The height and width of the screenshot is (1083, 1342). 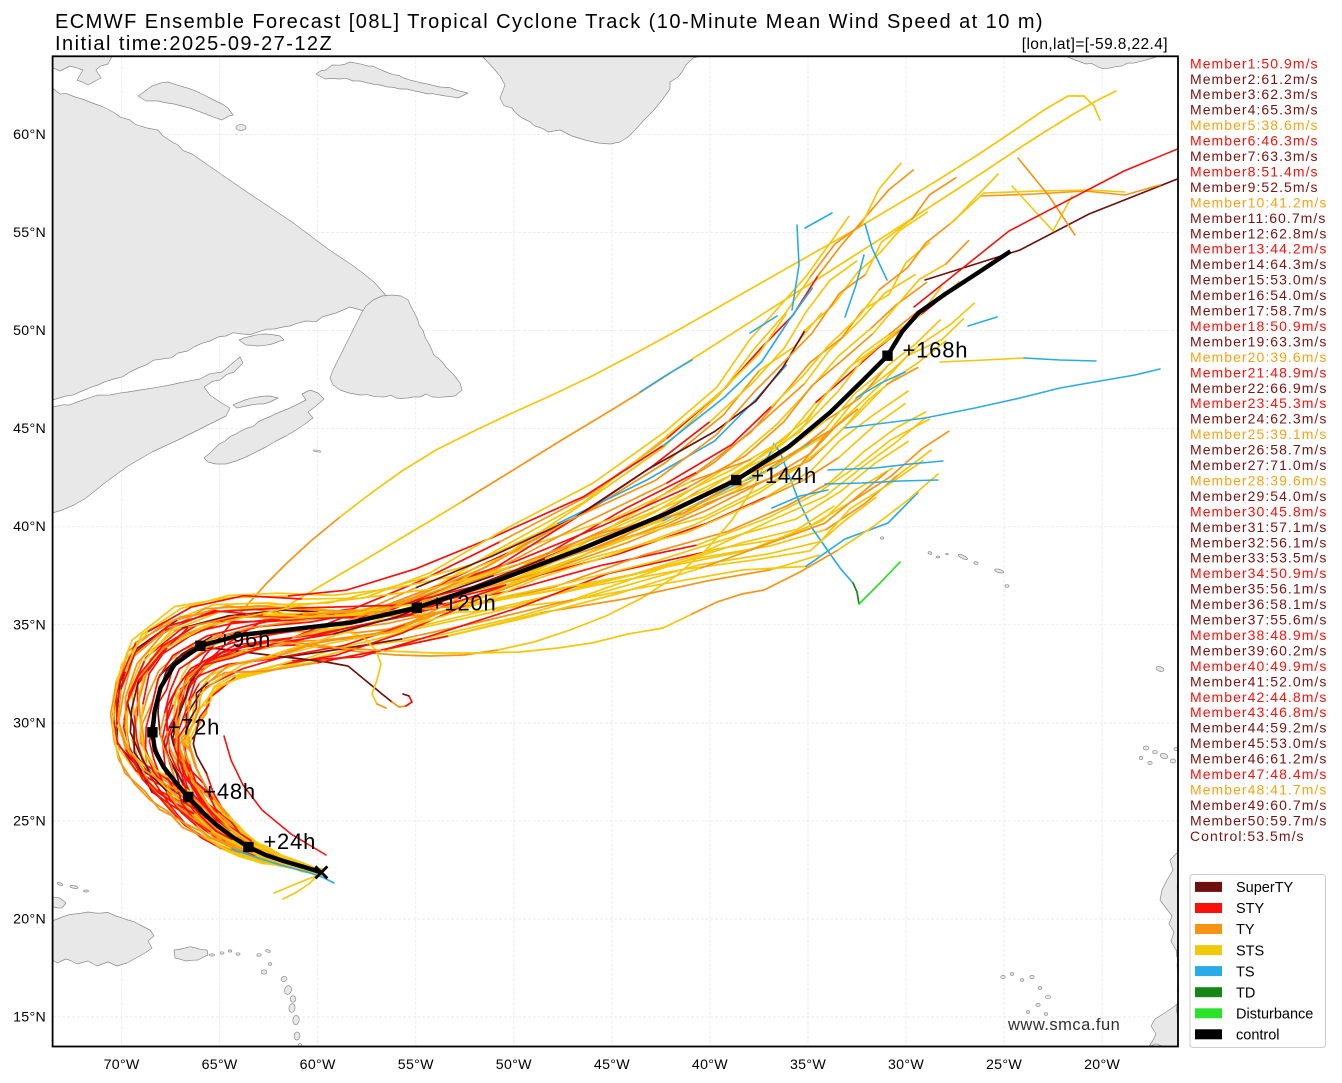 I want to click on svg-text: Member8:51.4m/s, so click(x=1254, y=171).